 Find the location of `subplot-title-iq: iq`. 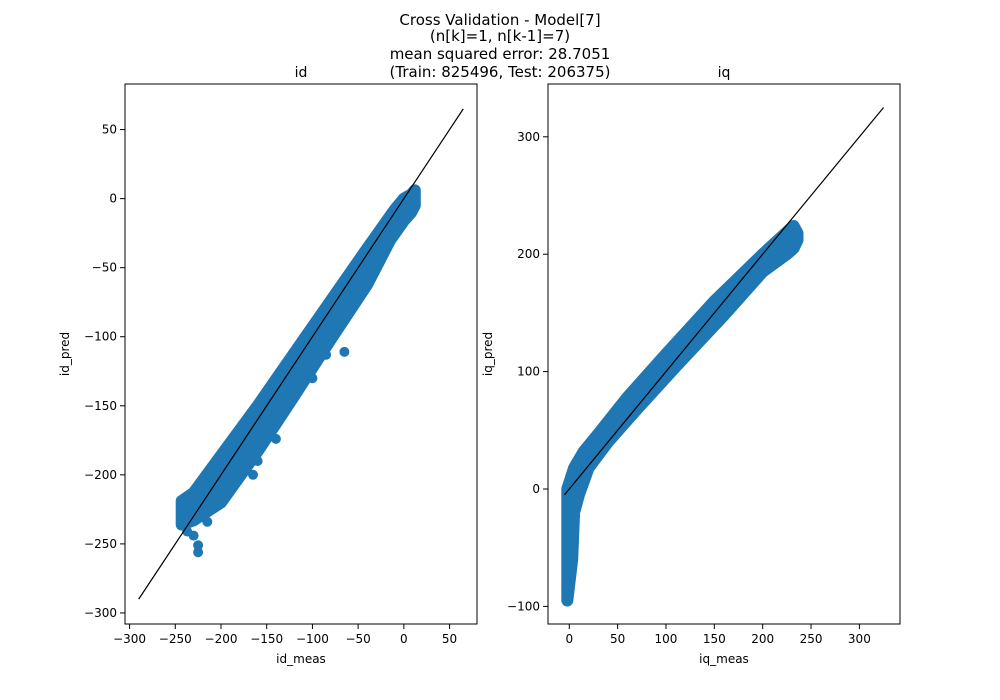

subplot-title-iq: iq is located at coordinates (724, 73).